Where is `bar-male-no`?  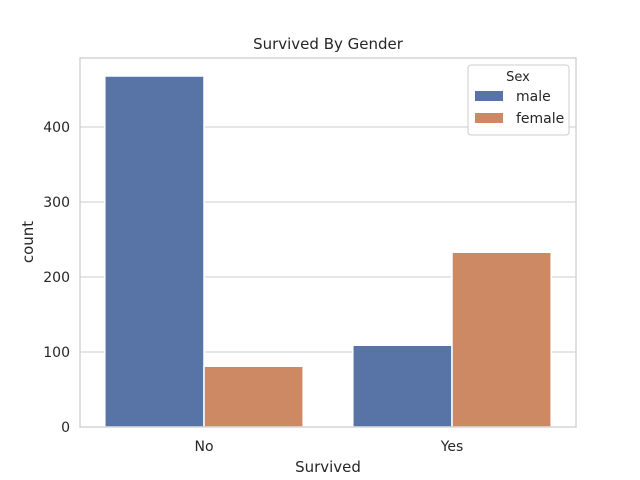
bar-male-no is located at coordinates (154, 251).